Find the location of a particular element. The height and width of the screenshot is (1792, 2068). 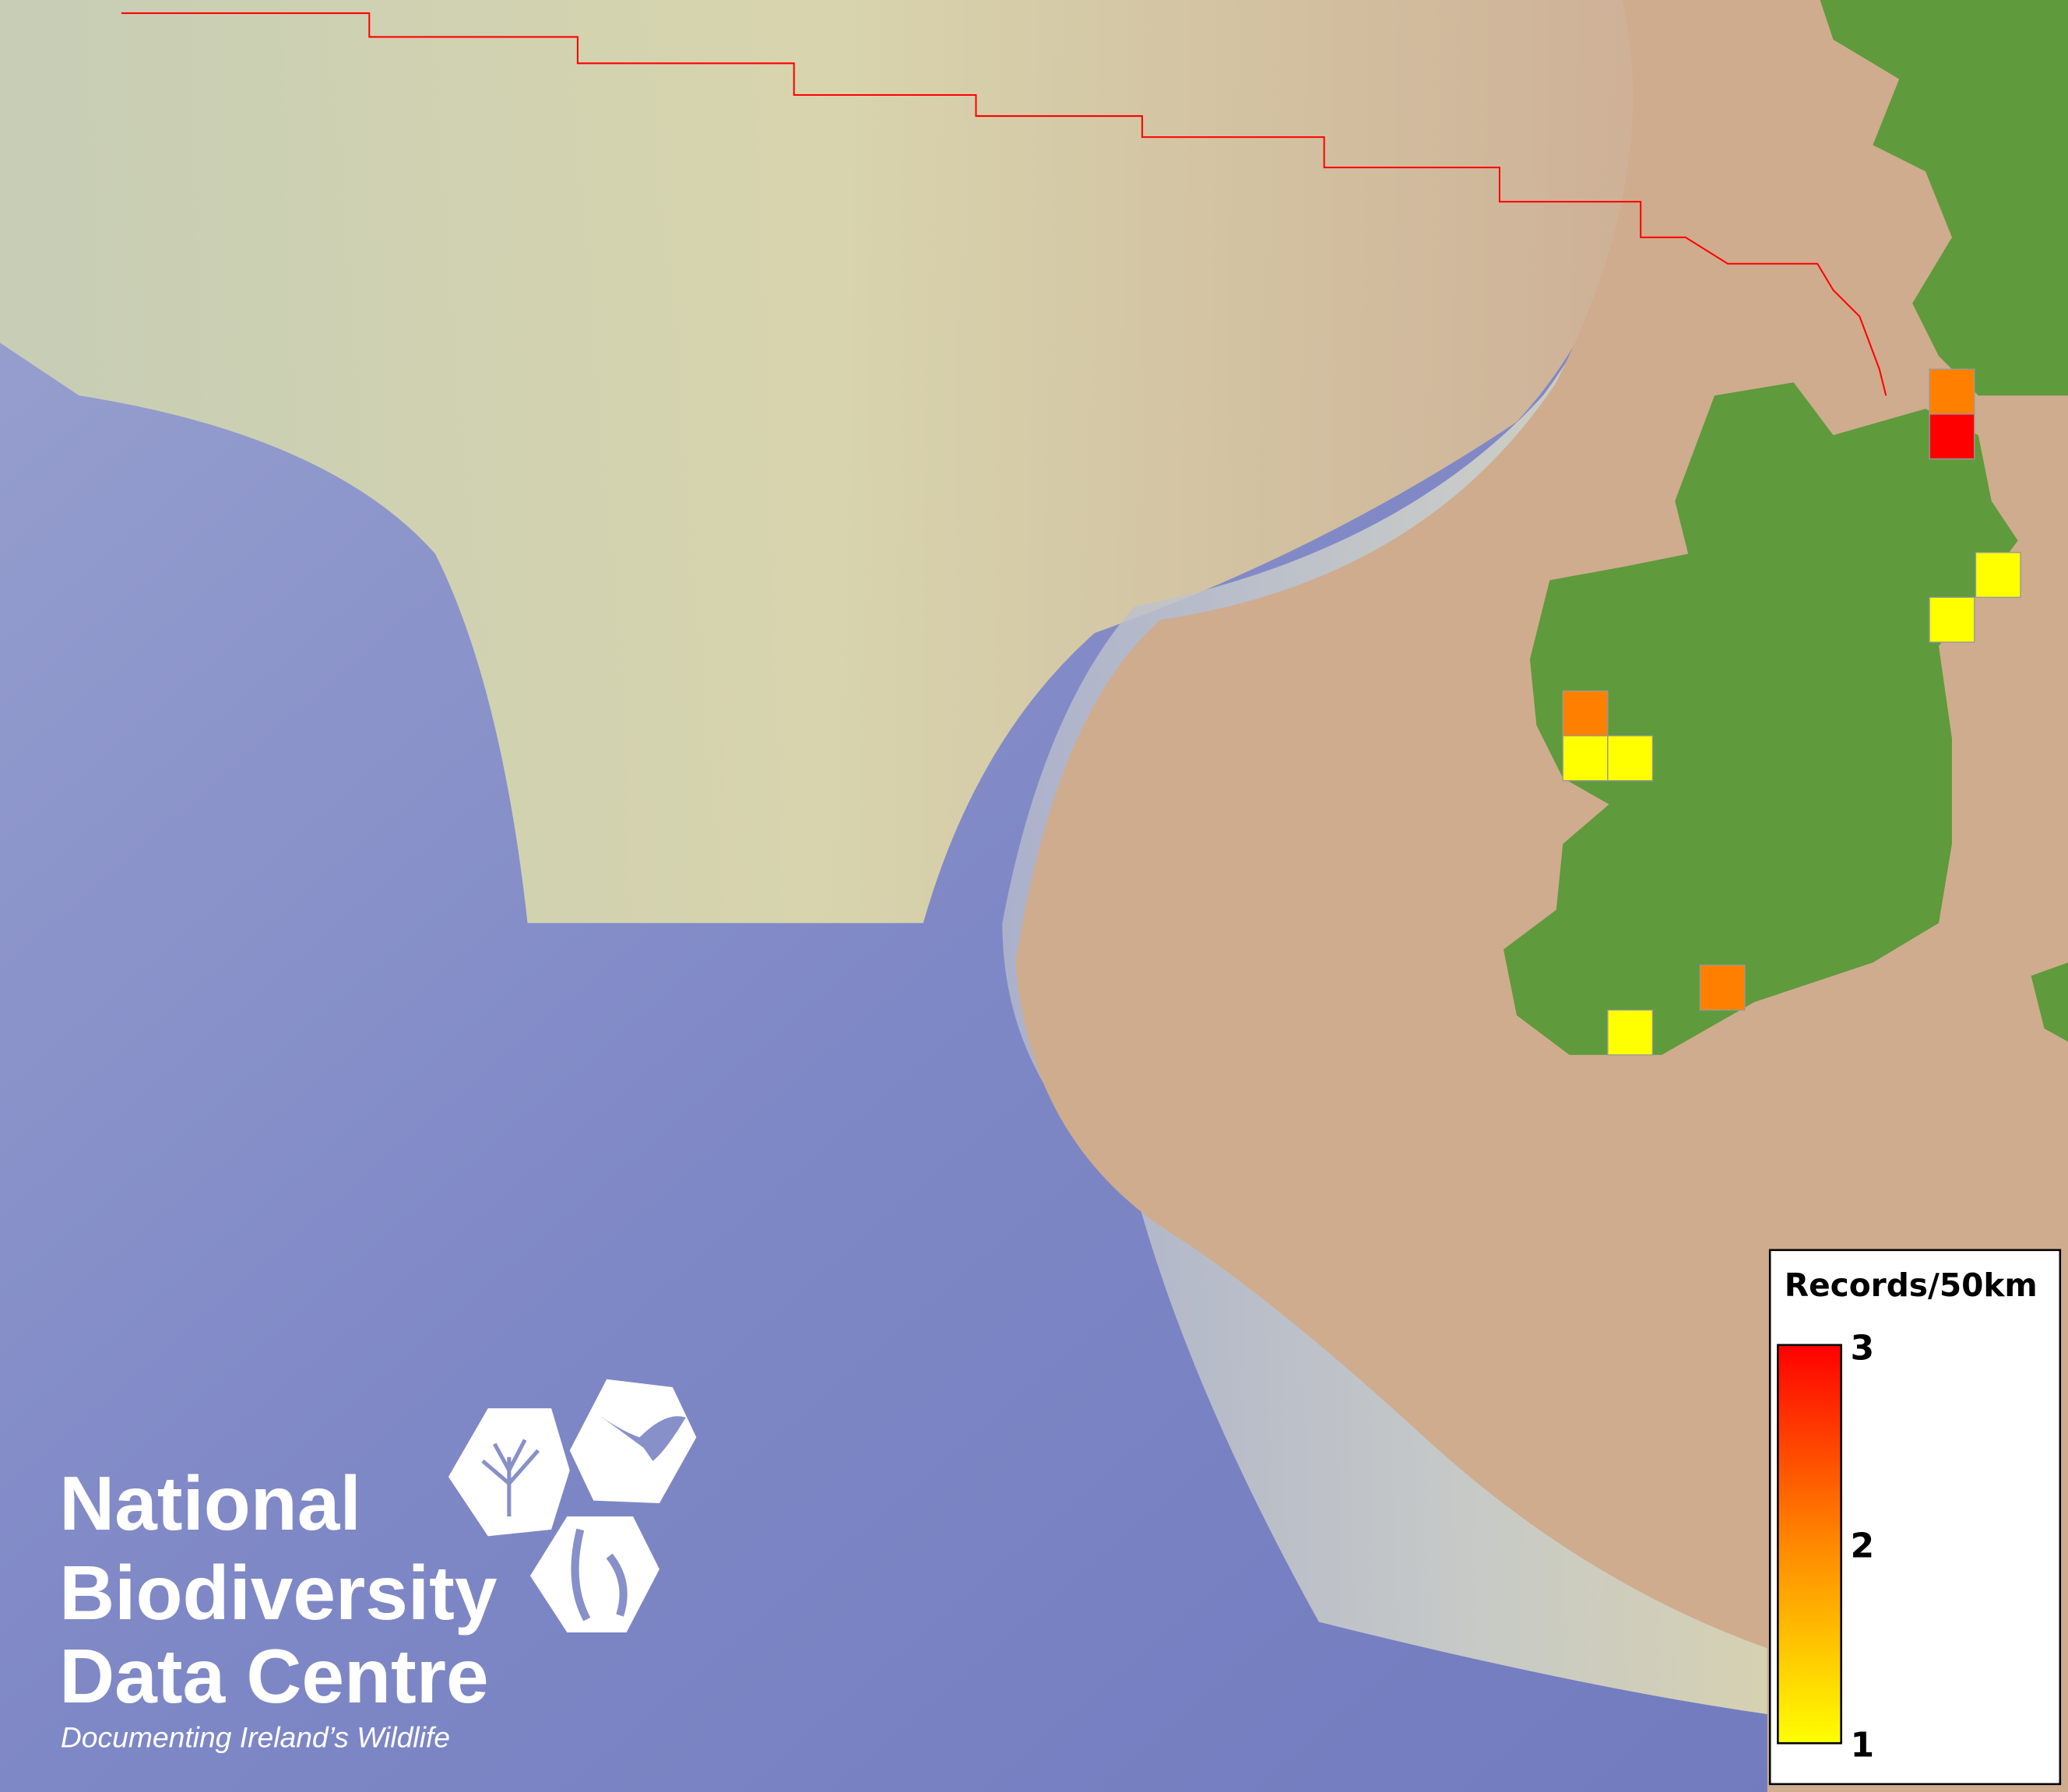

legend-title: Records/50km is located at coordinates (1912, 1285).